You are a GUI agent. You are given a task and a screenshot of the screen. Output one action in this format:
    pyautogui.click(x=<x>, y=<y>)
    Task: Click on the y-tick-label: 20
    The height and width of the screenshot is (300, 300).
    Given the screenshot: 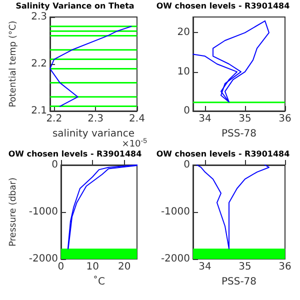 What is the action you would take?
    pyautogui.click(x=183, y=32)
    